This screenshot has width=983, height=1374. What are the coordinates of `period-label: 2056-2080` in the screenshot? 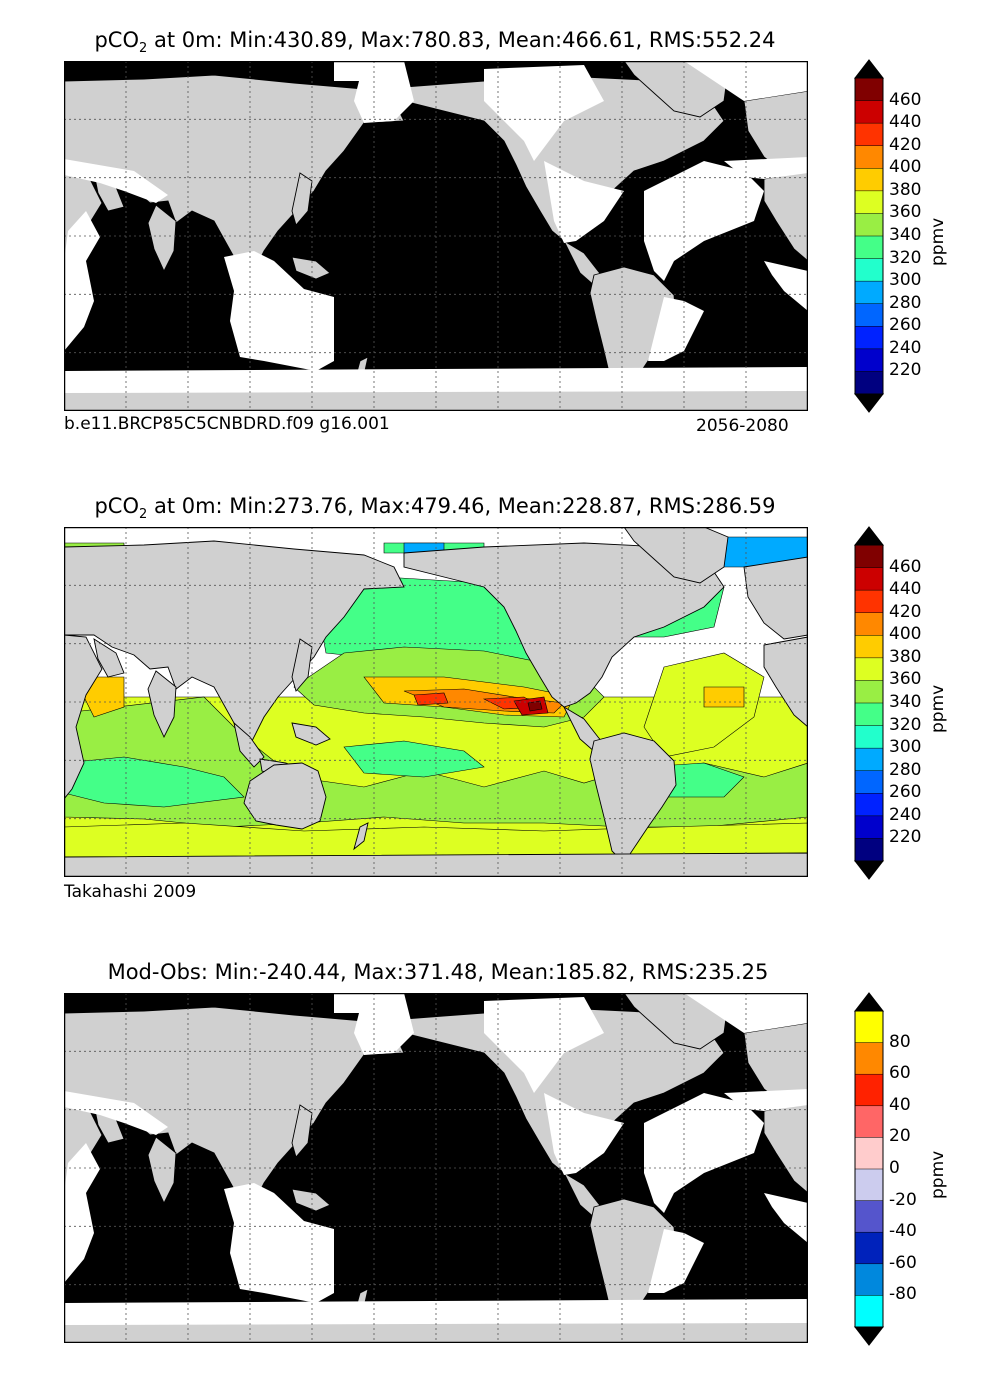 It's located at (742, 426).